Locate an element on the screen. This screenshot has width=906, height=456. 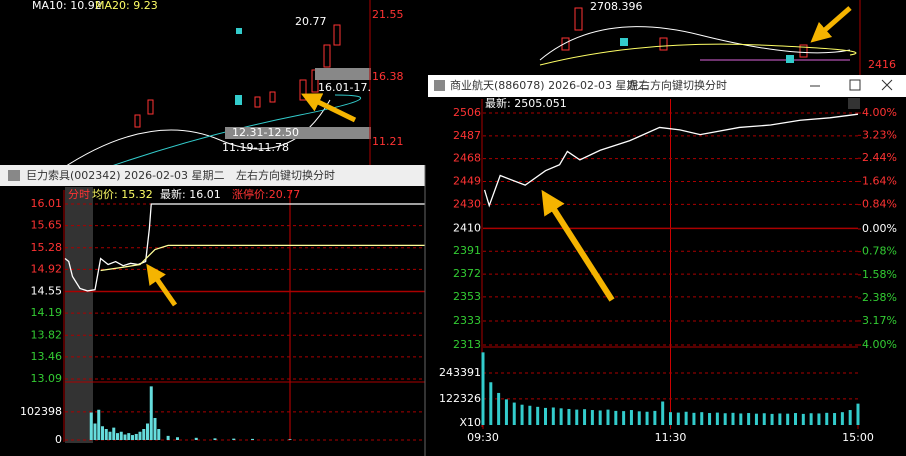
y-tick-label: 16.01 is located at coordinates (47, 203).